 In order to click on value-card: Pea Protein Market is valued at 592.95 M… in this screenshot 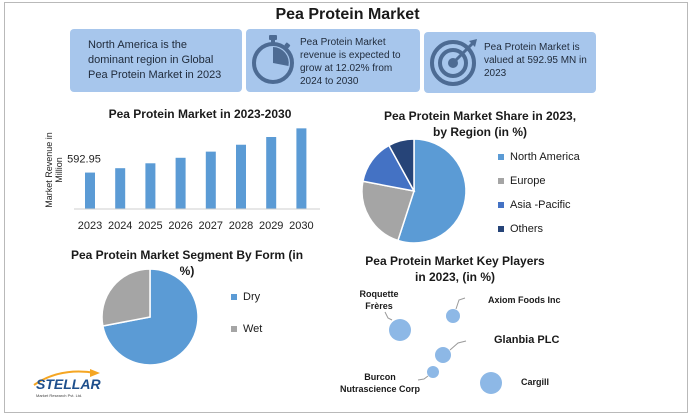, I will do `click(510, 62)`.